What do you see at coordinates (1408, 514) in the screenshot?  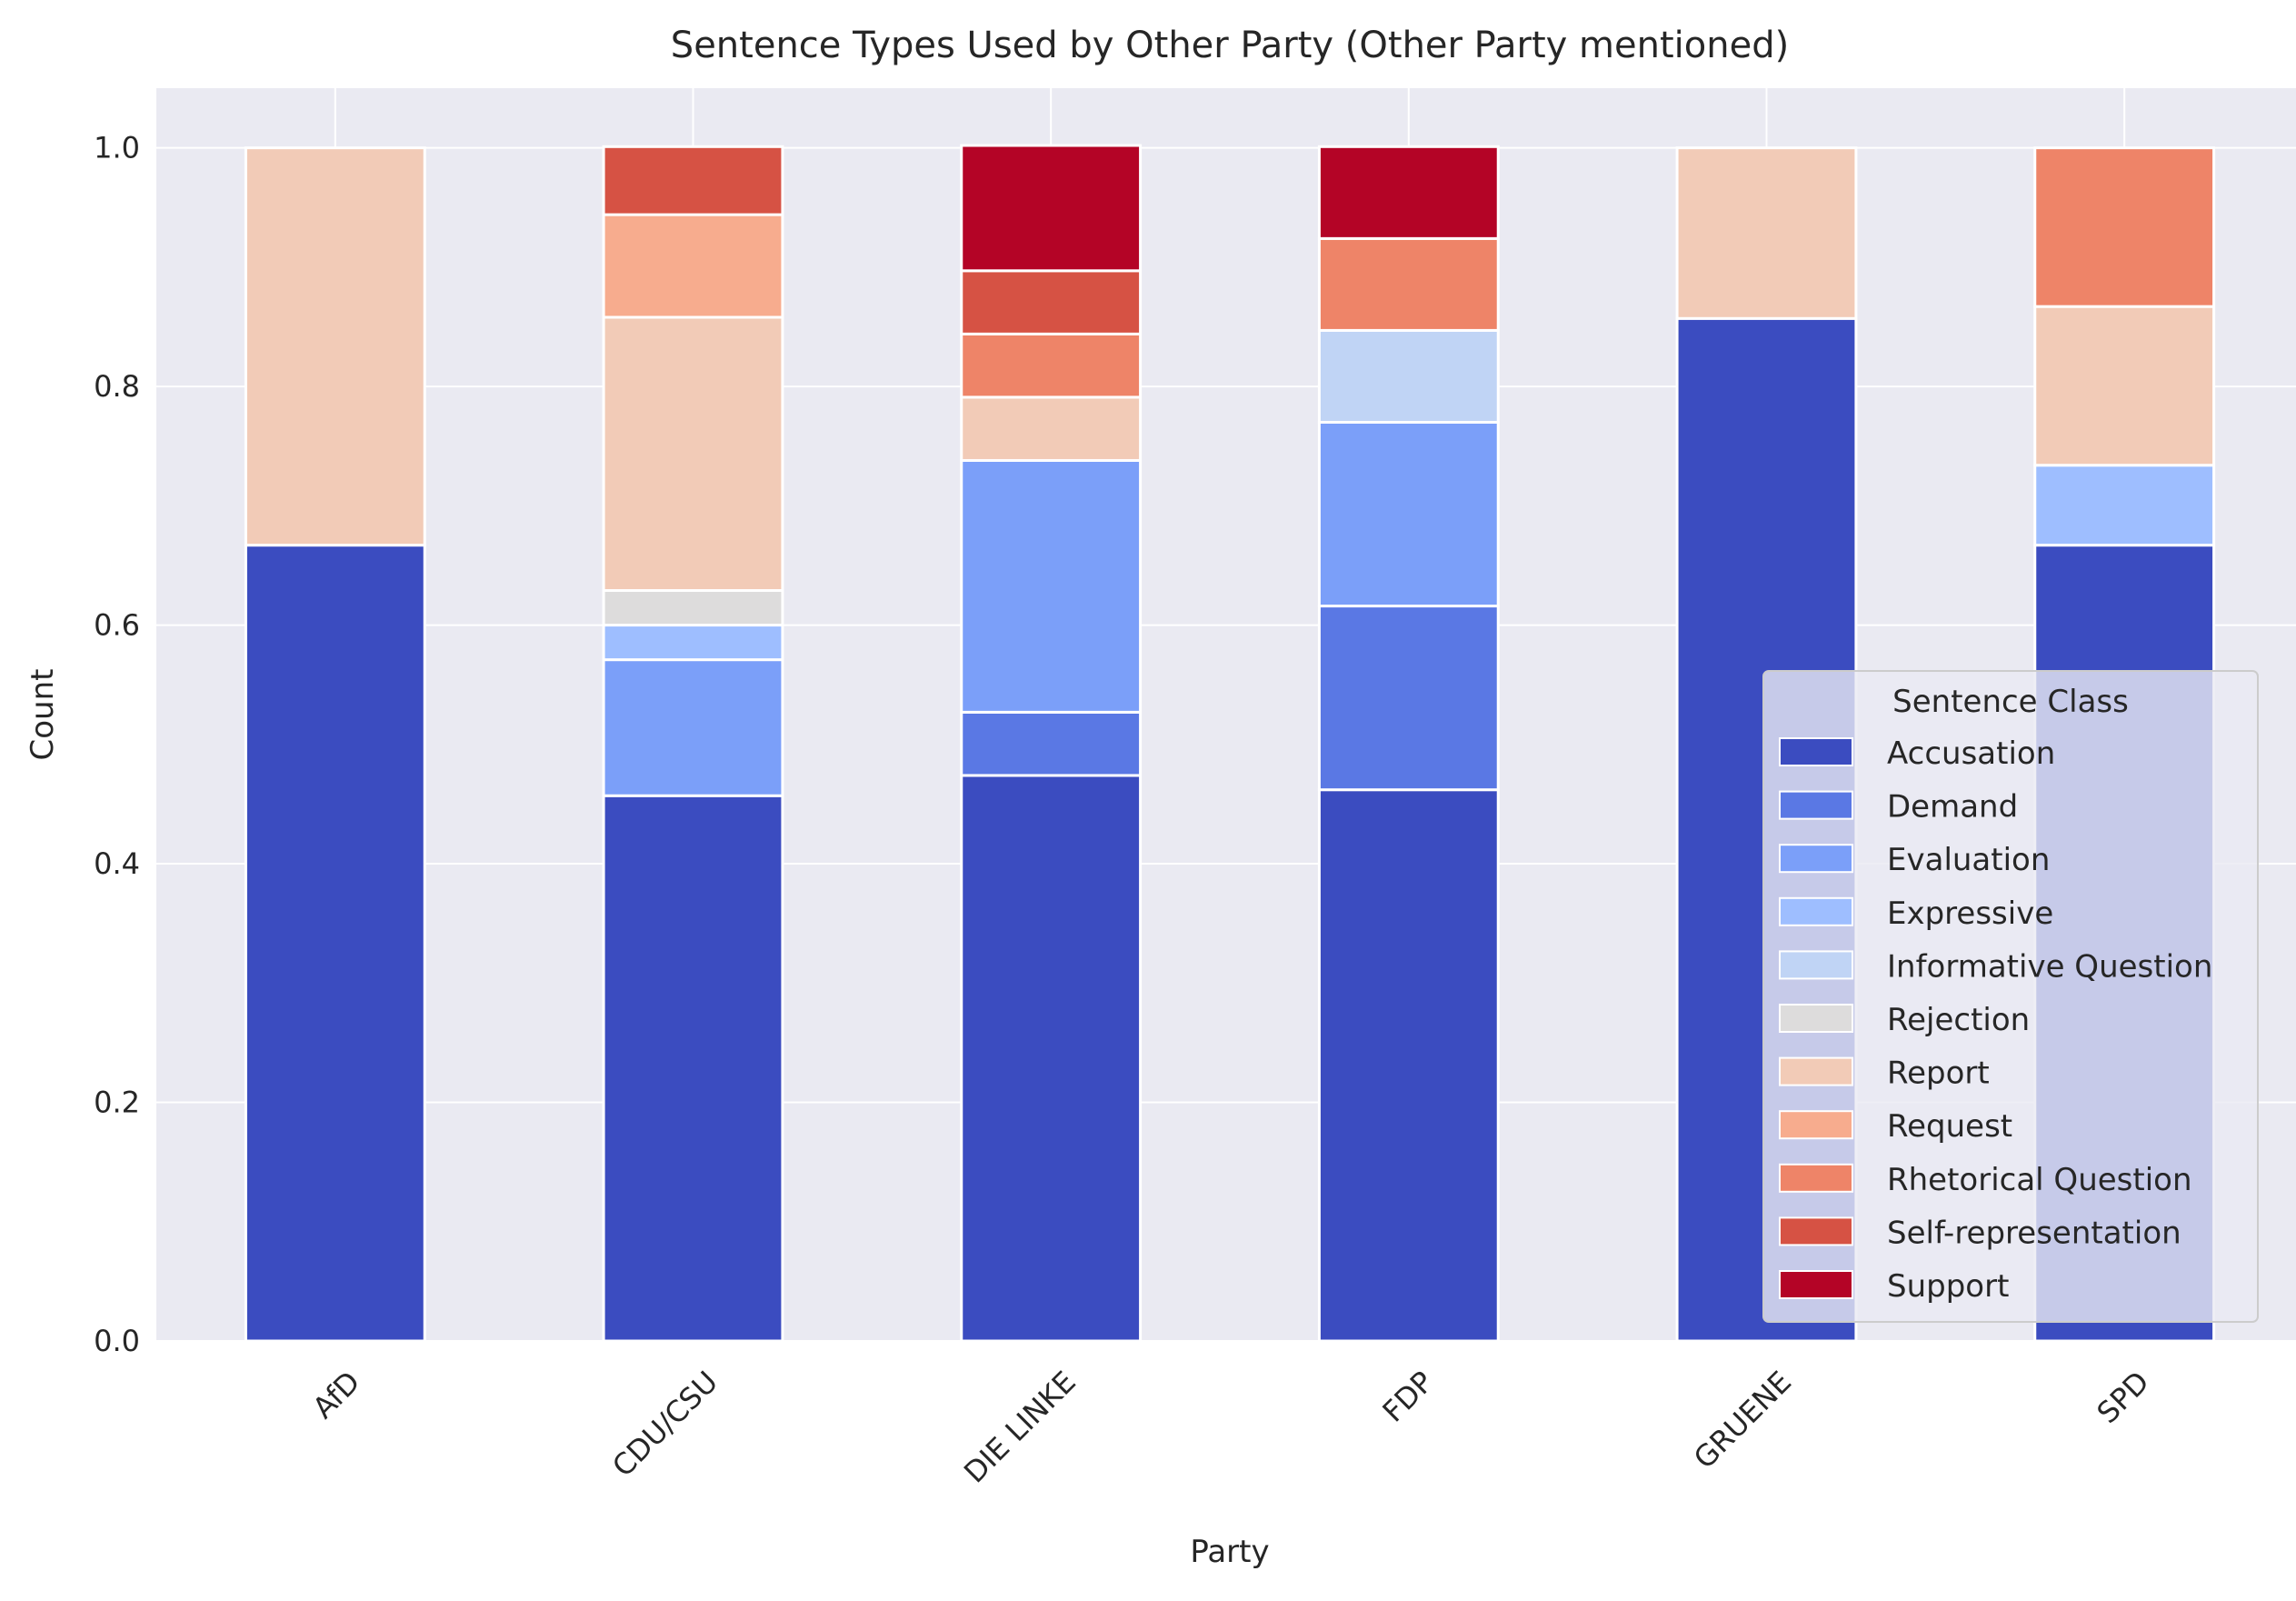 I see `bar-segment-fdp-evaluation` at bounding box center [1408, 514].